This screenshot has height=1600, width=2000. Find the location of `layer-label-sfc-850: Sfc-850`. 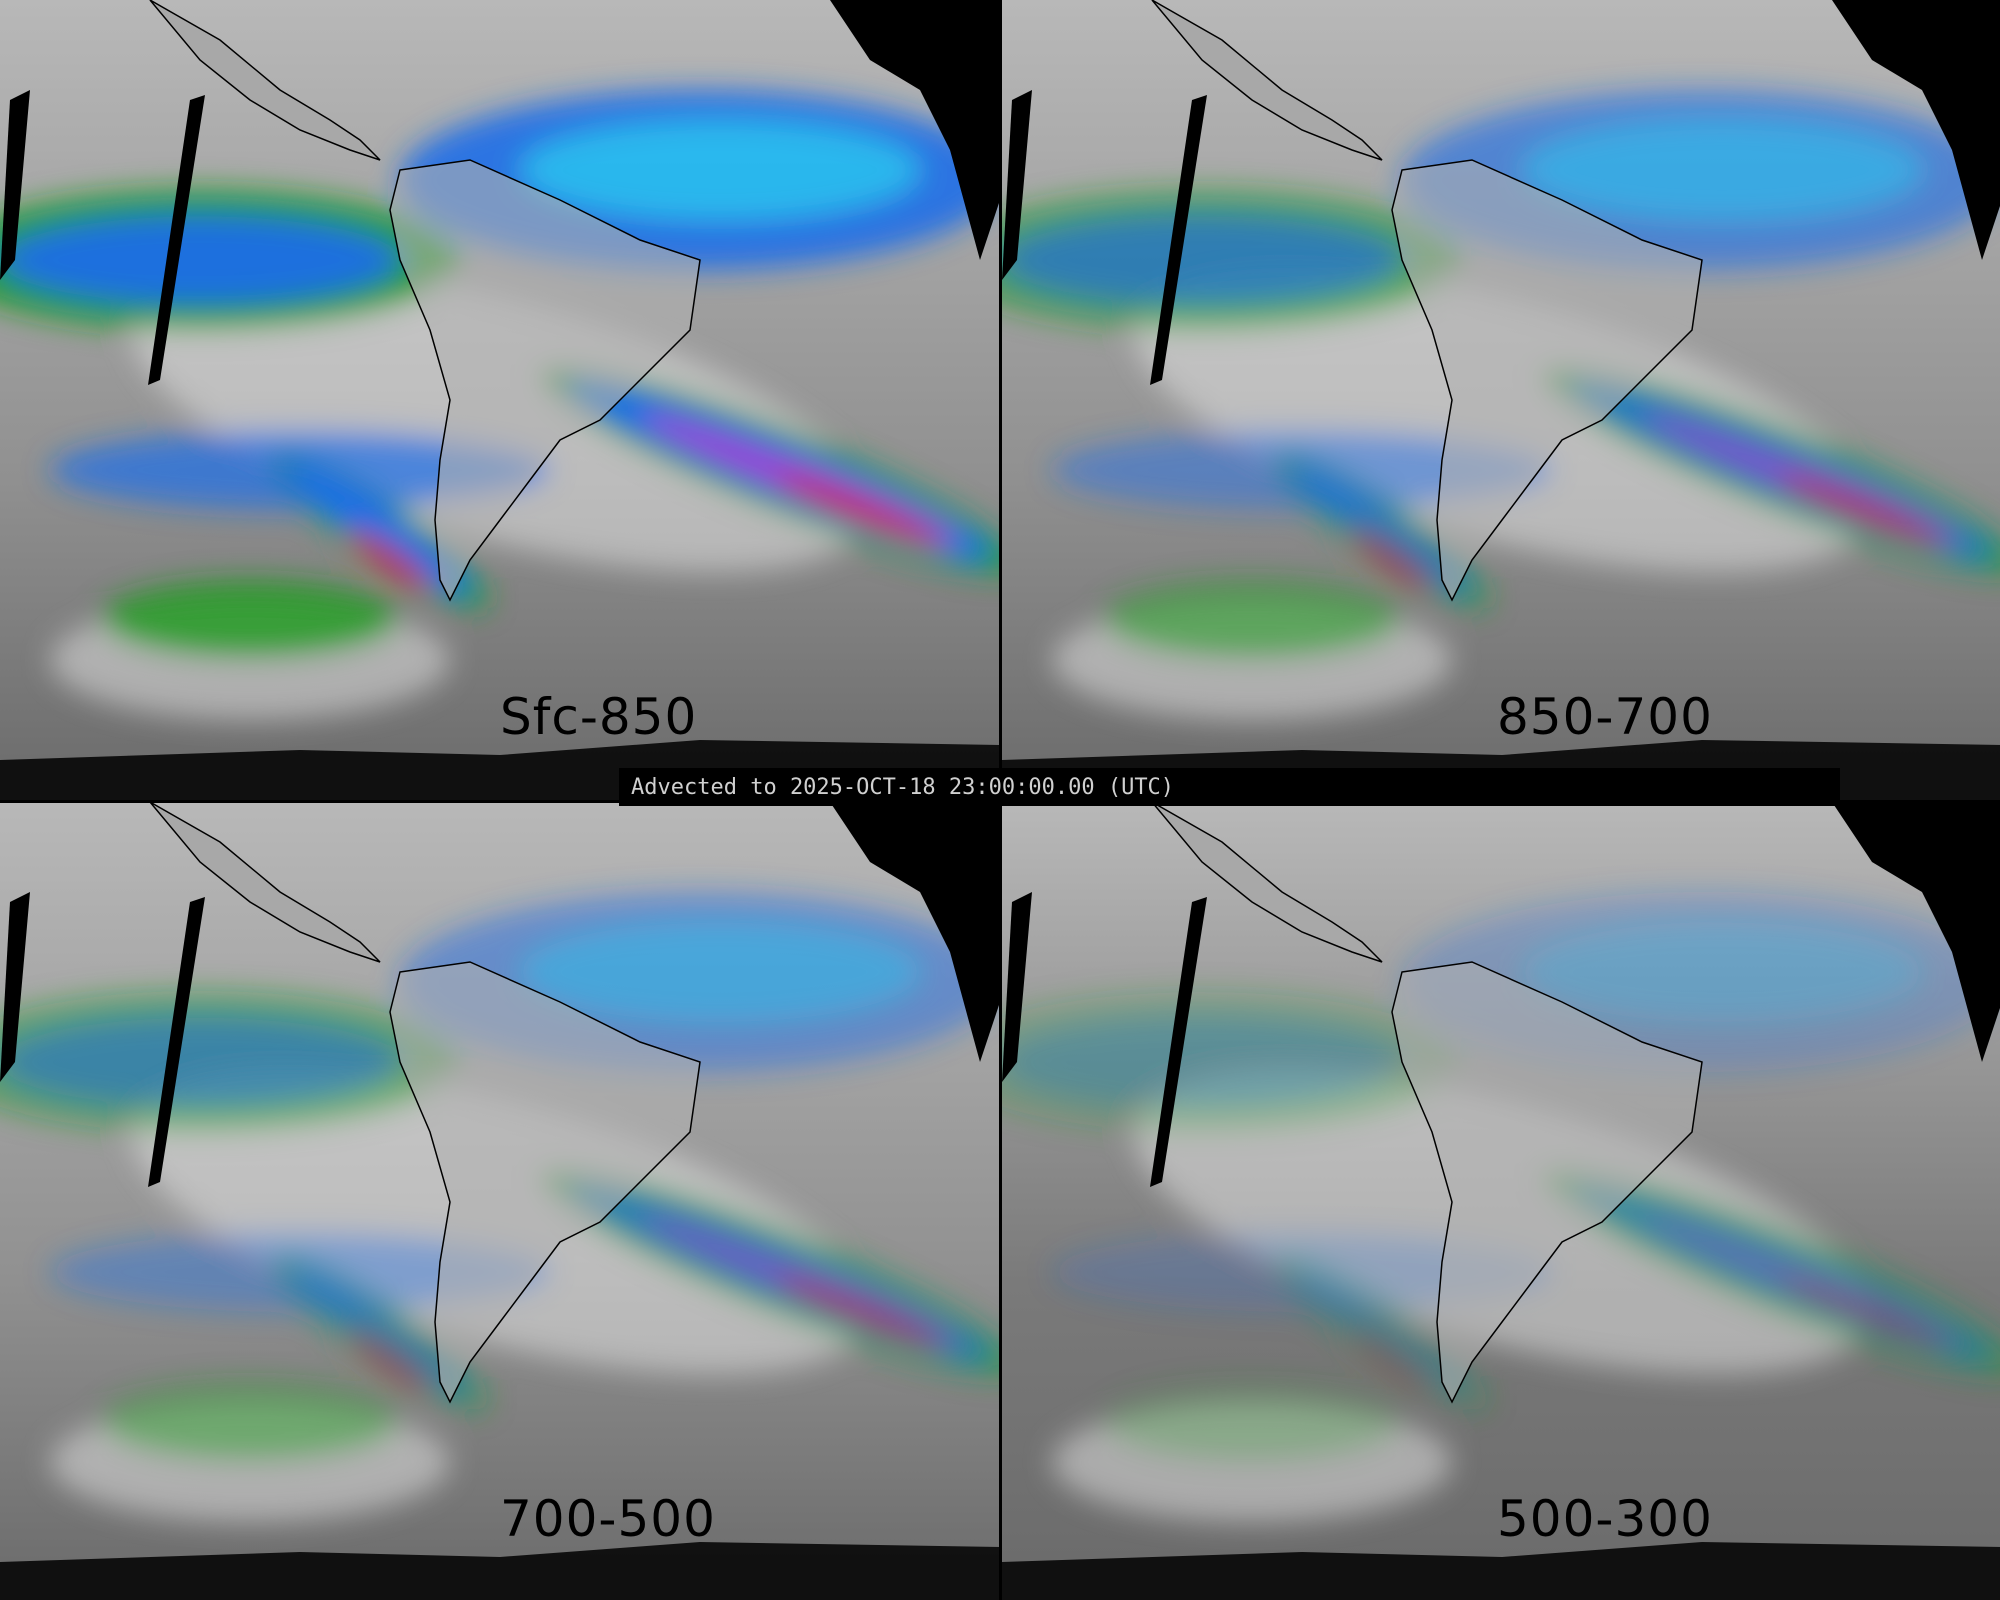

layer-label-sfc-850: Sfc-850 is located at coordinates (599, 717).